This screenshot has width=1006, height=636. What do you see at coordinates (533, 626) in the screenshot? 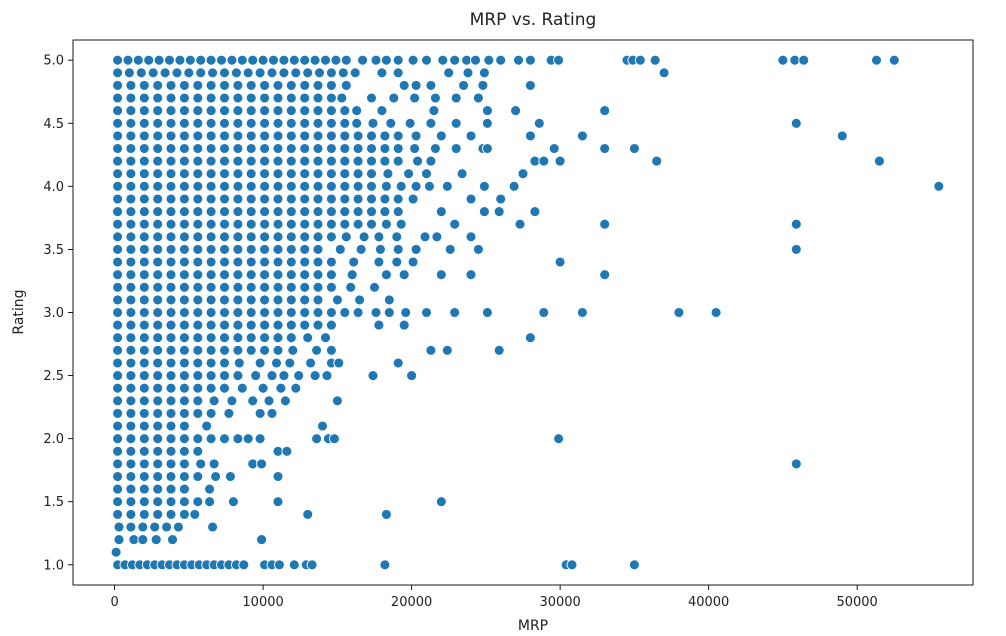
I see `x-axis-label: MRP` at bounding box center [533, 626].